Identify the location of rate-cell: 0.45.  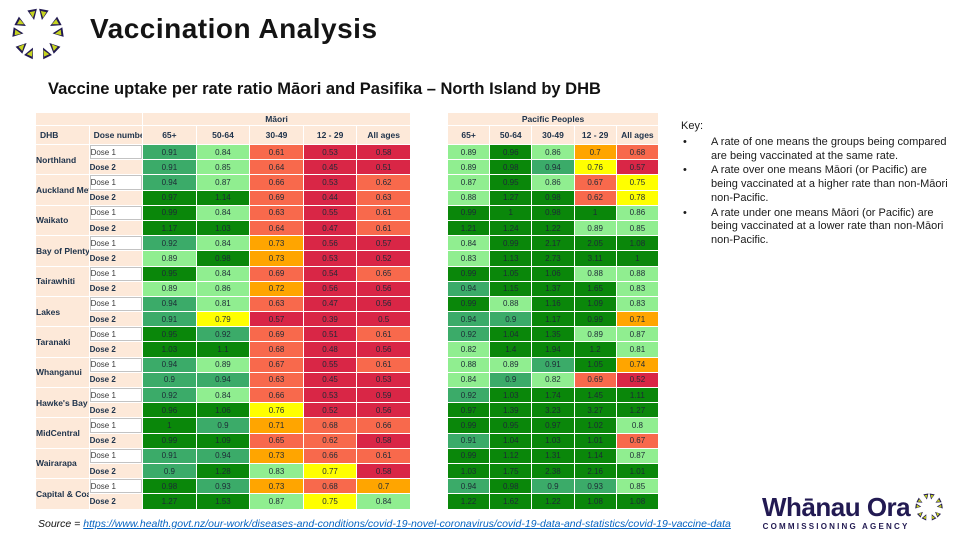
(330, 379).